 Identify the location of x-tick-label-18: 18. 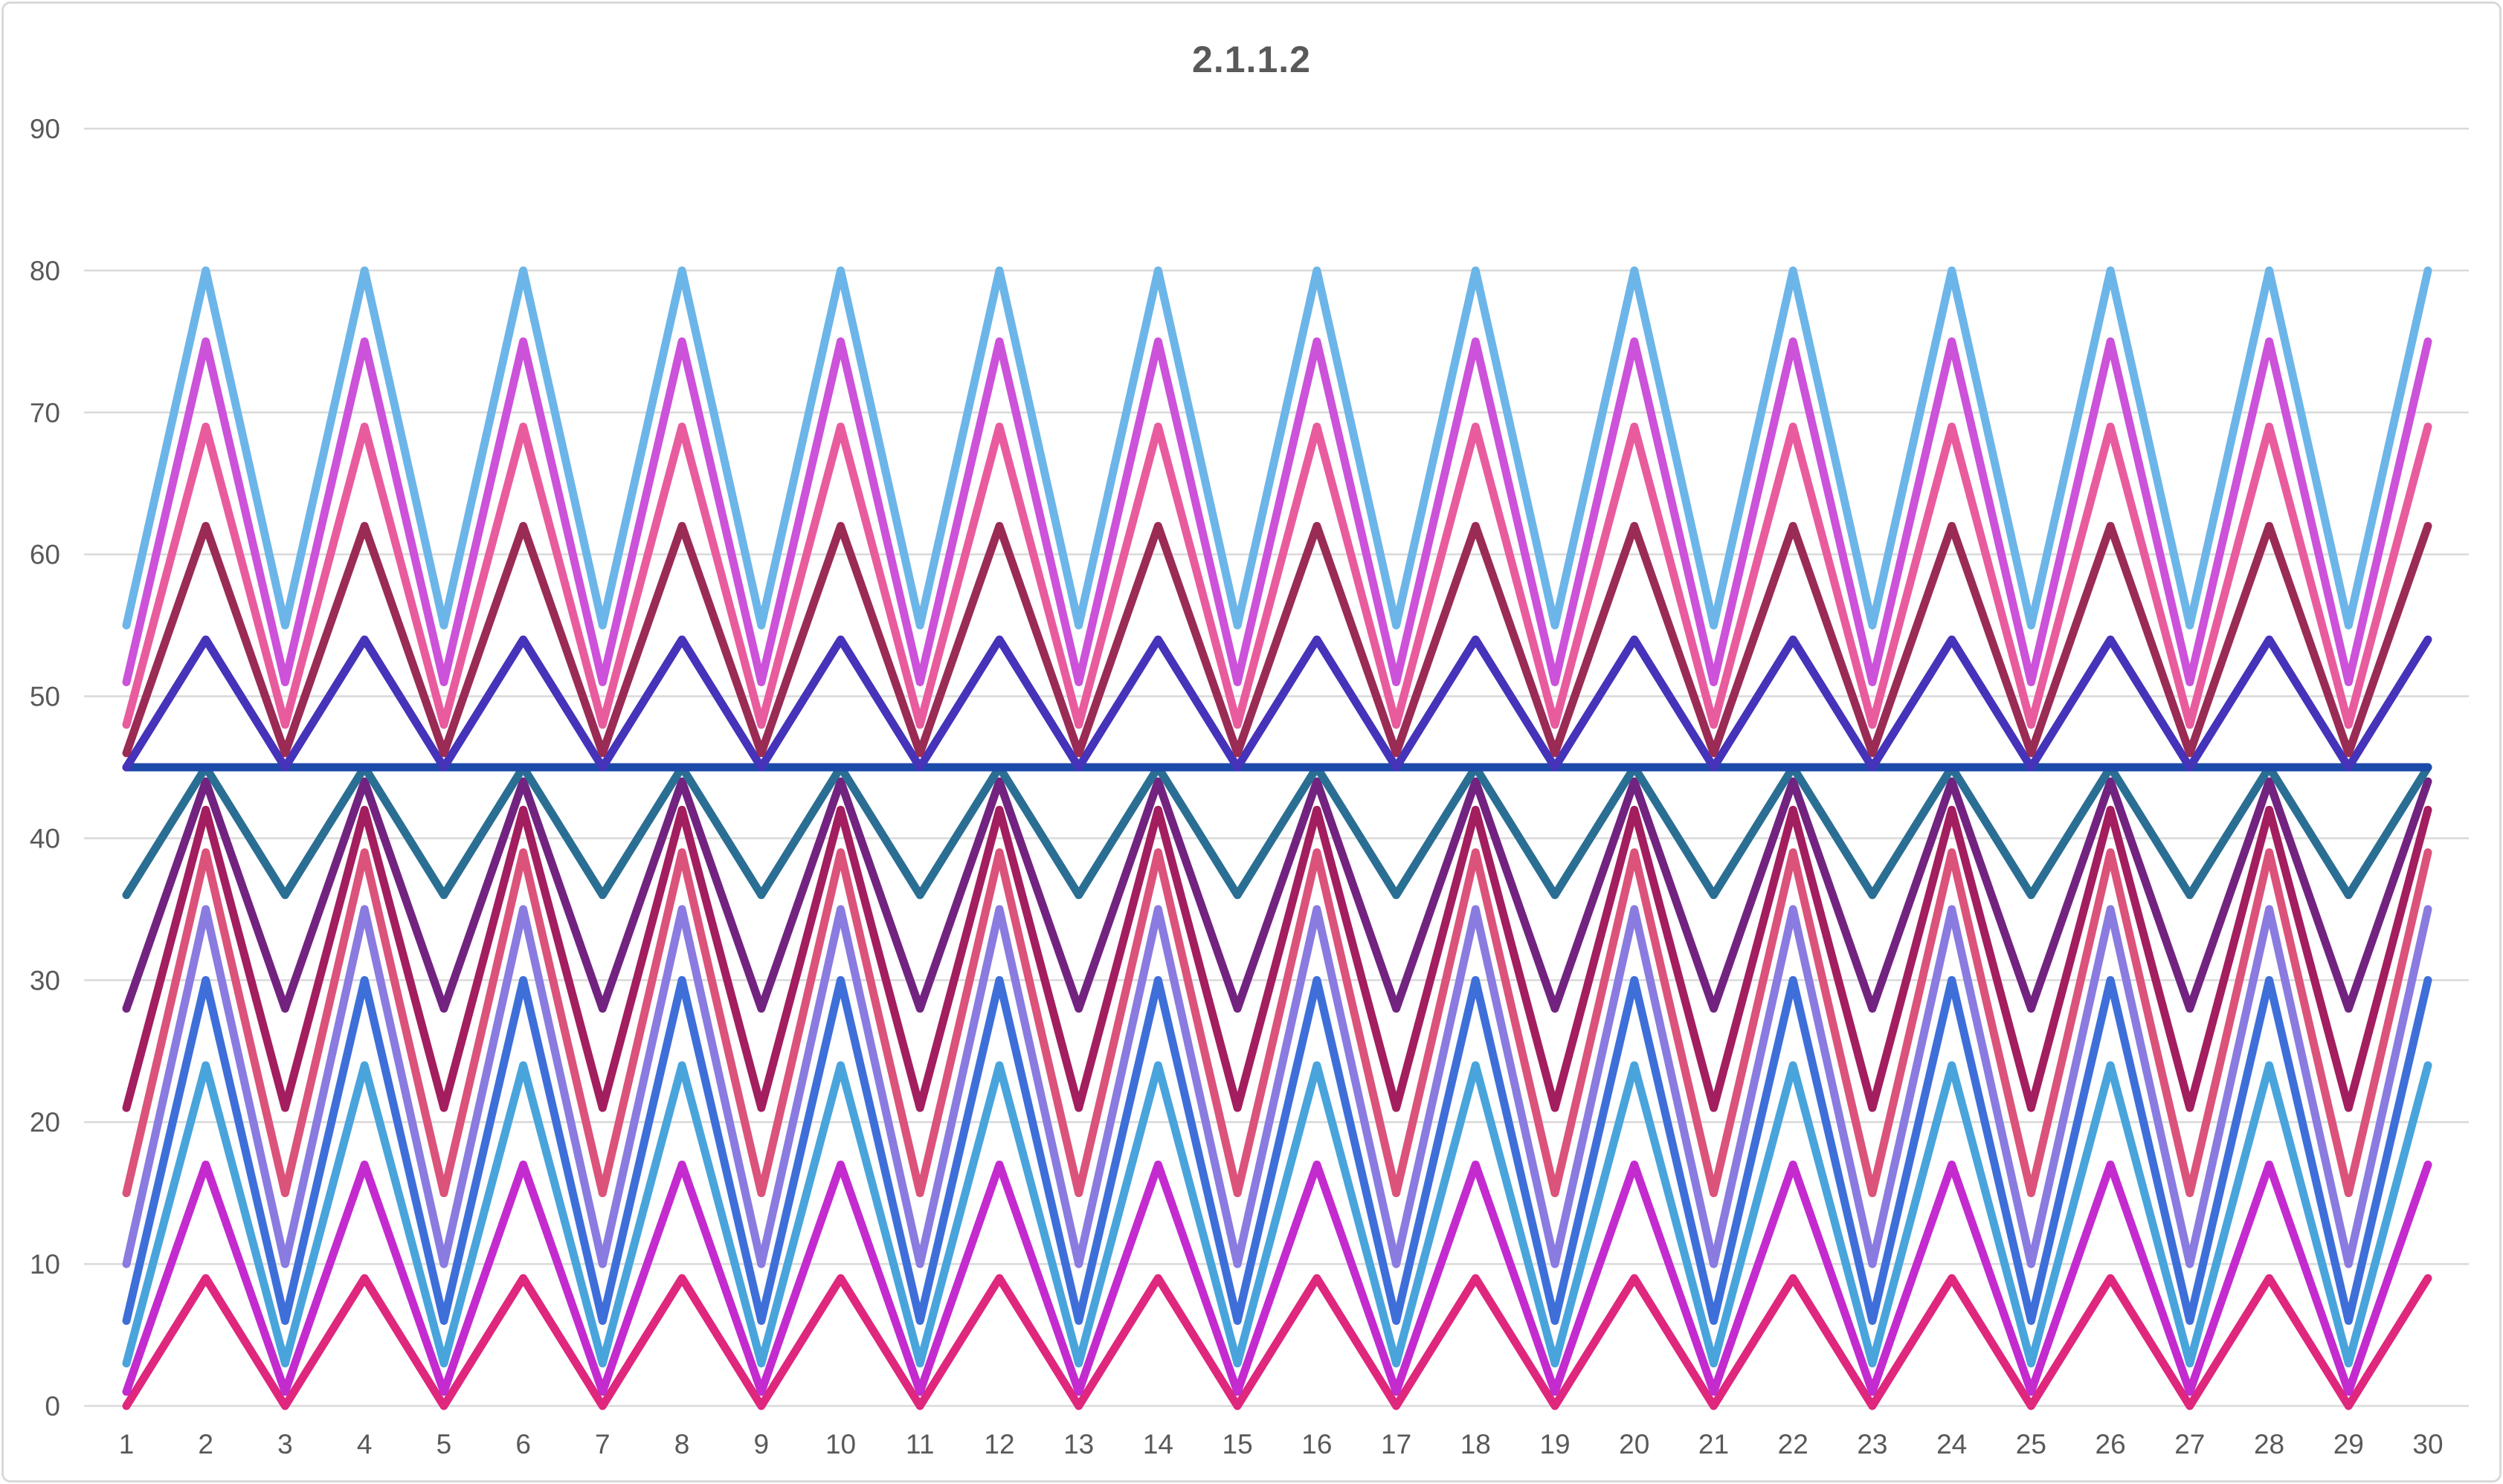
(1475, 1444).